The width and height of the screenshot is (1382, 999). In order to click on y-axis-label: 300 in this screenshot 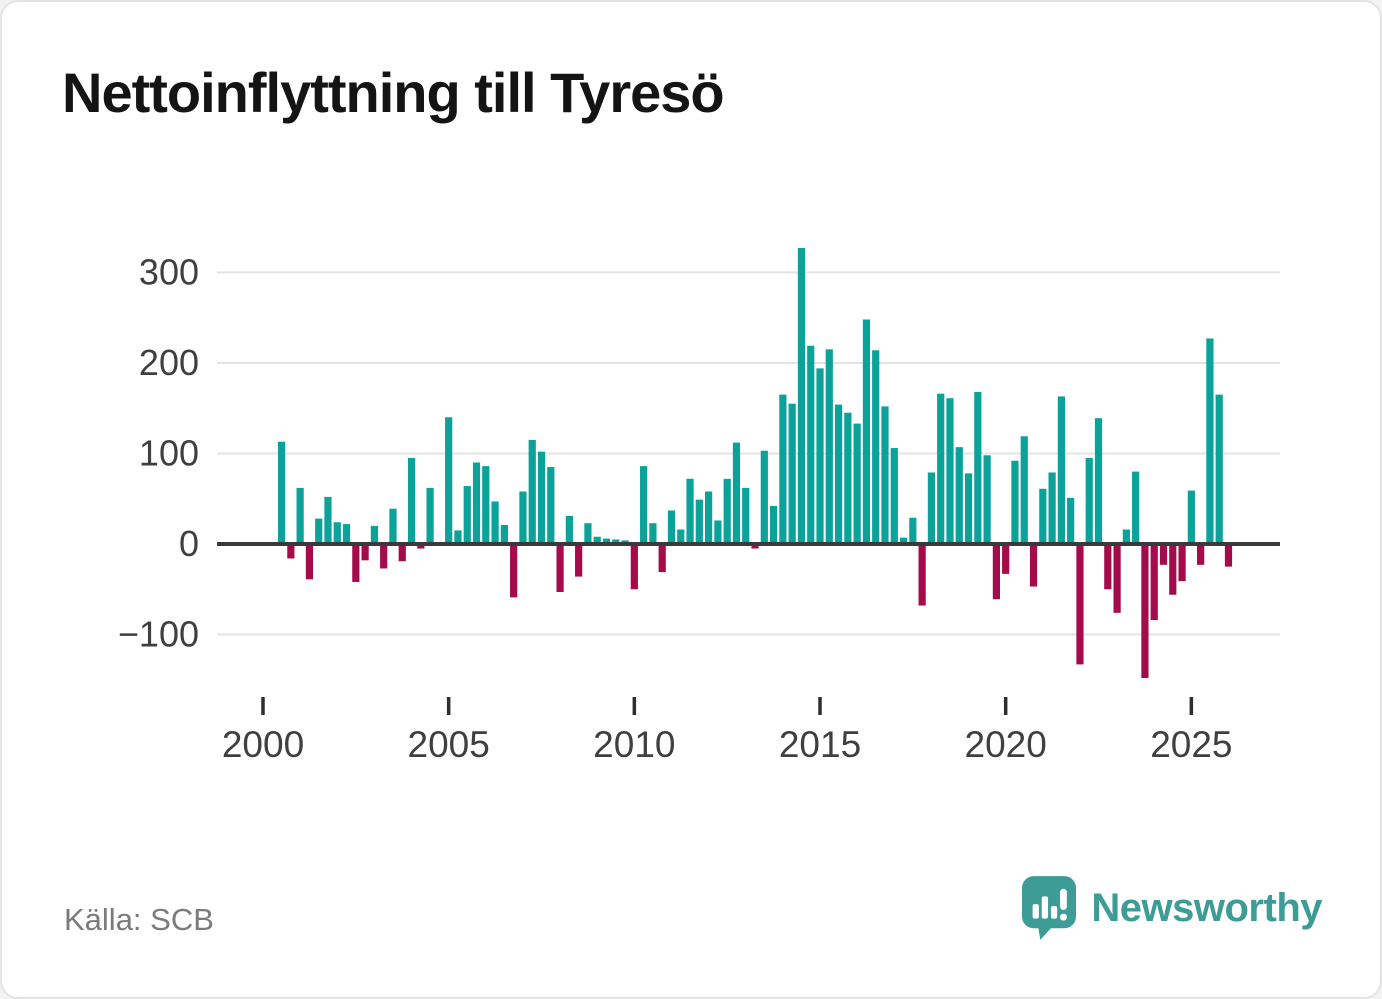, I will do `click(169, 271)`.